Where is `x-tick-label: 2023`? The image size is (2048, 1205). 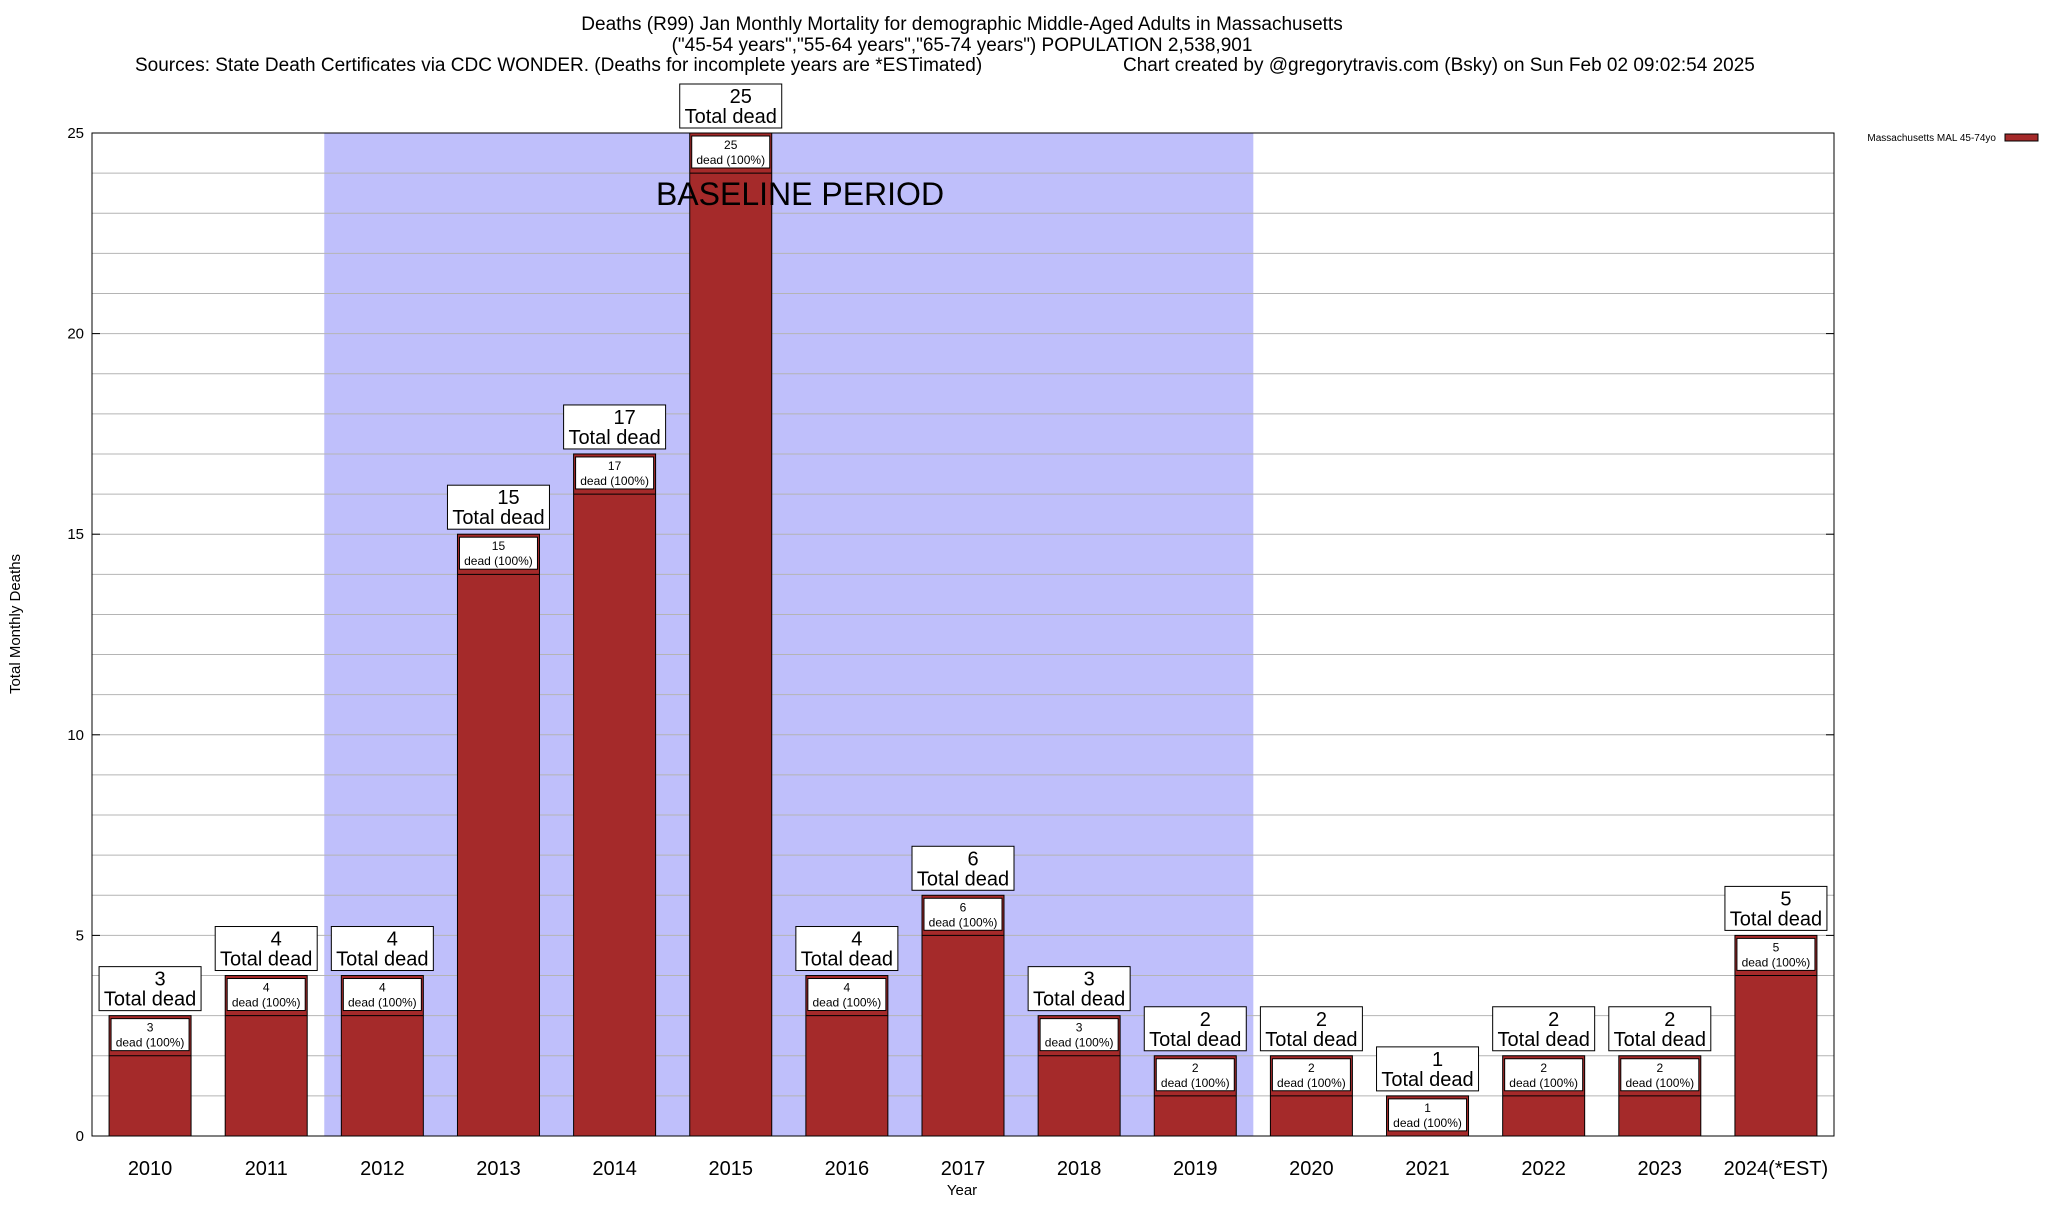 x-tick-label: 2023 is located at coordinates (1660, 1169).